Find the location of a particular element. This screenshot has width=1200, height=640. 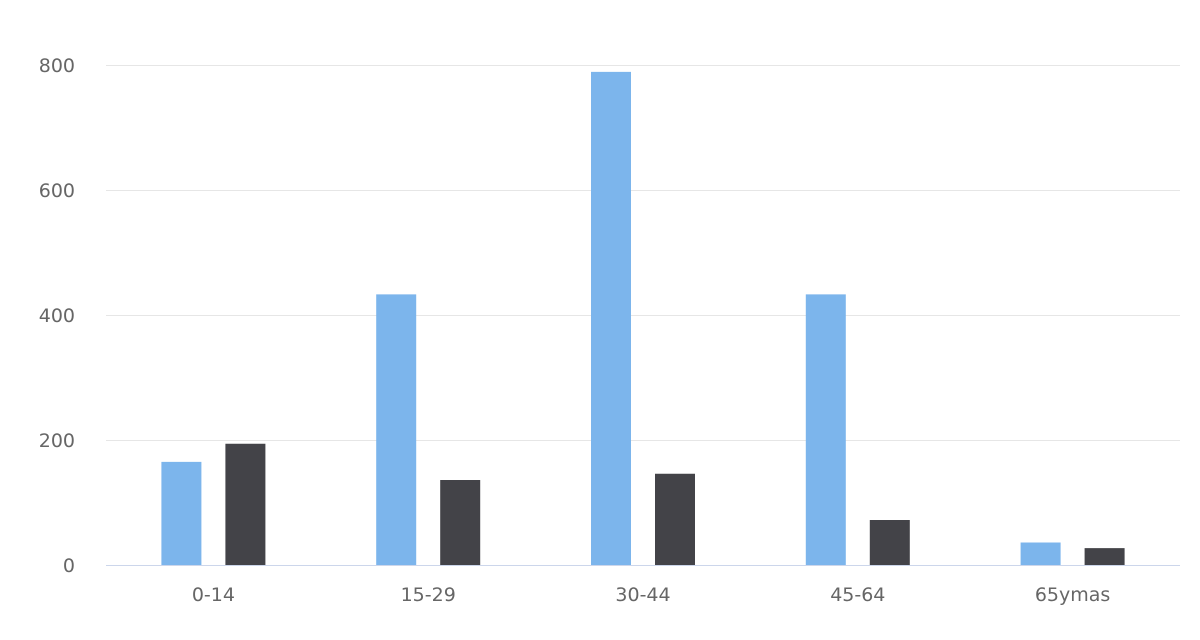

y-axis: 0 200 400 600 800 is located at coordinates (57, 316).